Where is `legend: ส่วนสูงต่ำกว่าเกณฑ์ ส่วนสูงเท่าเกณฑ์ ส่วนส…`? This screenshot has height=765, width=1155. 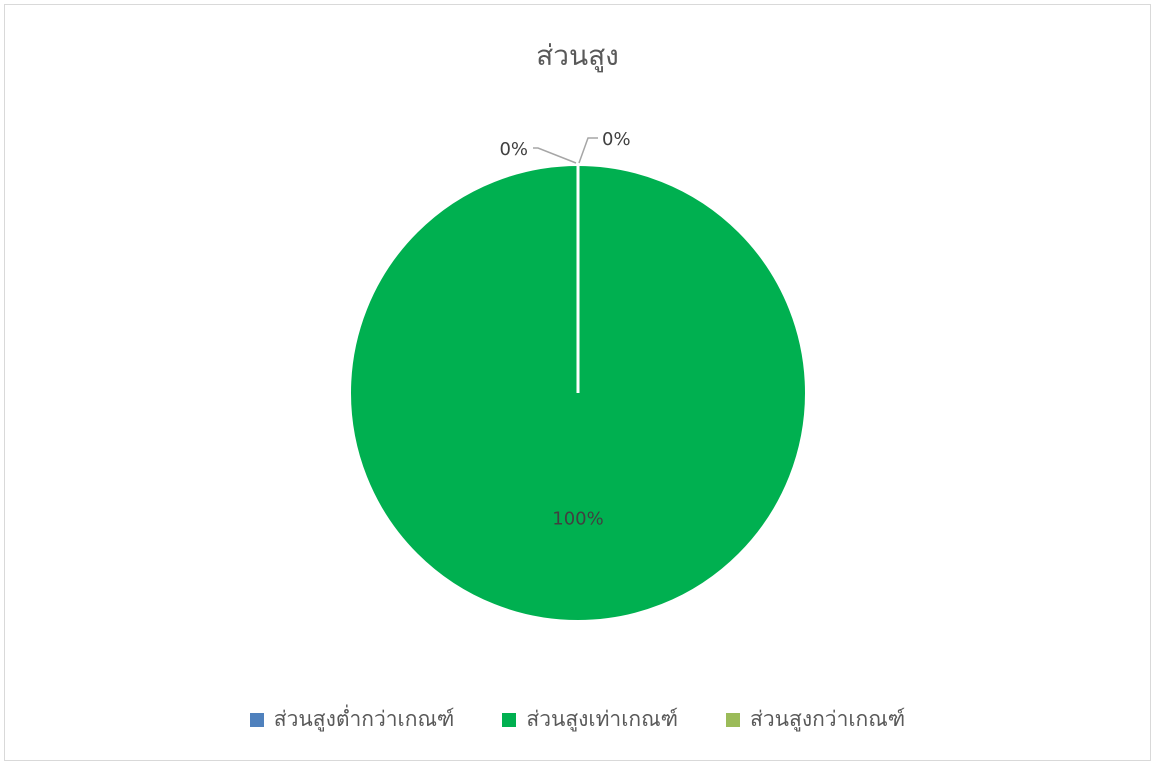
legend: ส่วนสูงต่ำกว่าเกณฑ์ ส่วนสูงเท่าเกณฑ์ ส่วนส… is located at coordinates (577, 719).